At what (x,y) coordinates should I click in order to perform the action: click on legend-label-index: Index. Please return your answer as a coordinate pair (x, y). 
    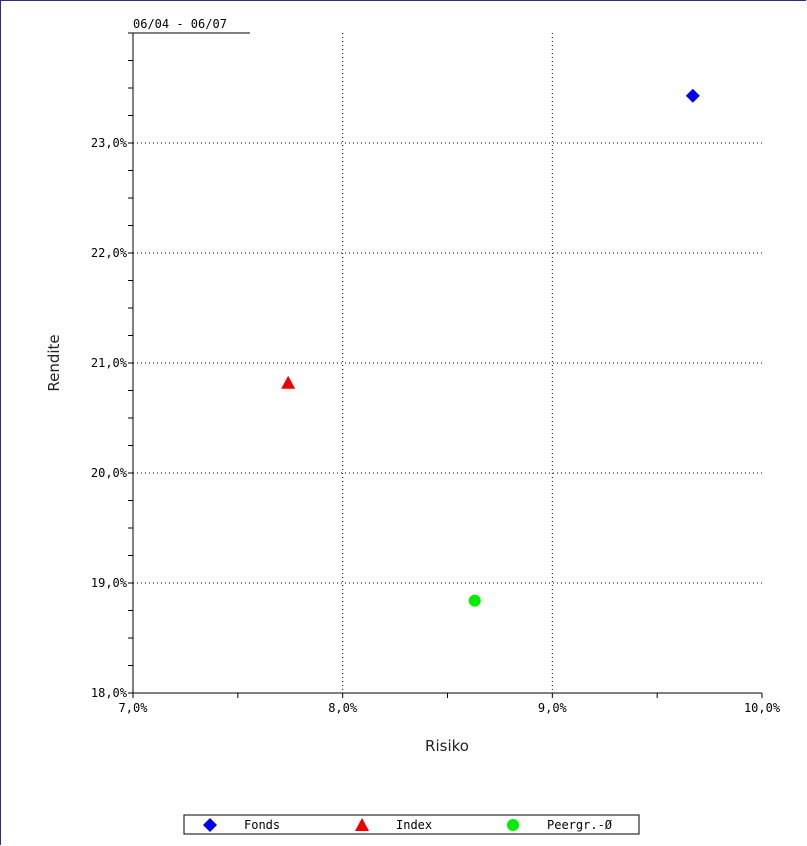
    Looking at the image, I should click on (414, 825).